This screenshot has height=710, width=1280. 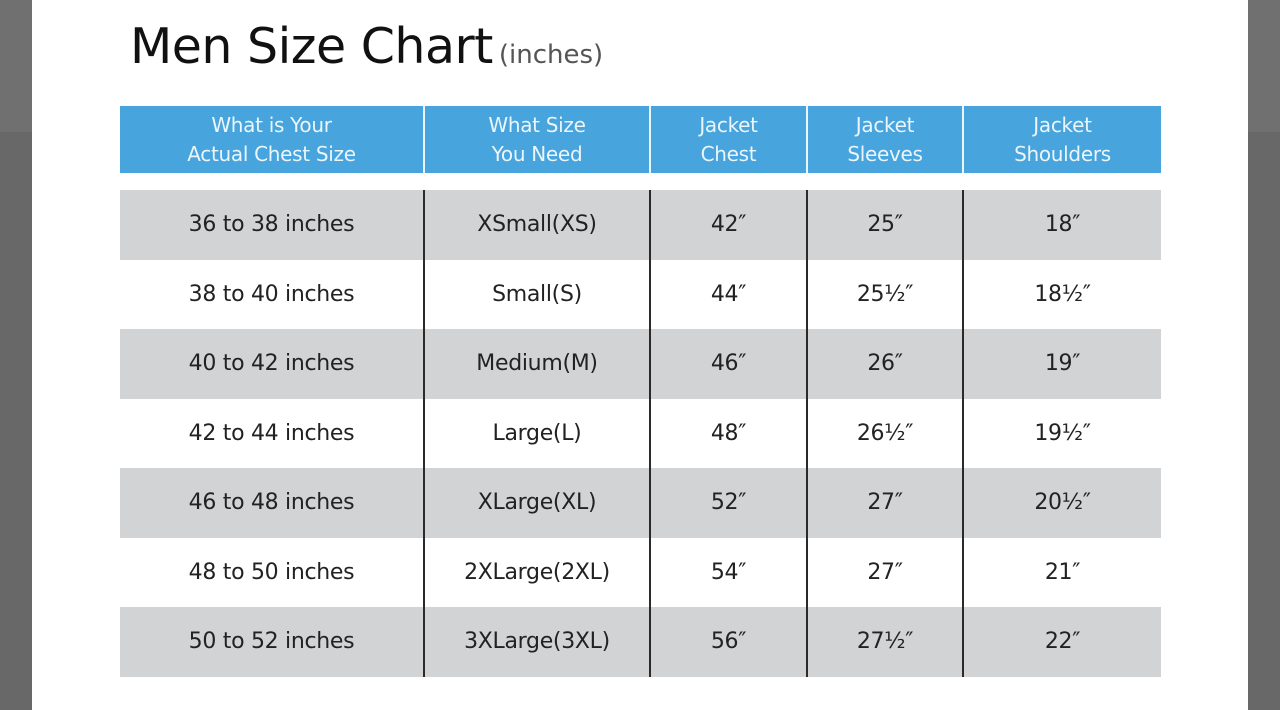 What do you see at coordinates (272, 364) in the screenshot?
I see `table-cell: 40 to 42 inches` at bounding box center [272, 364].